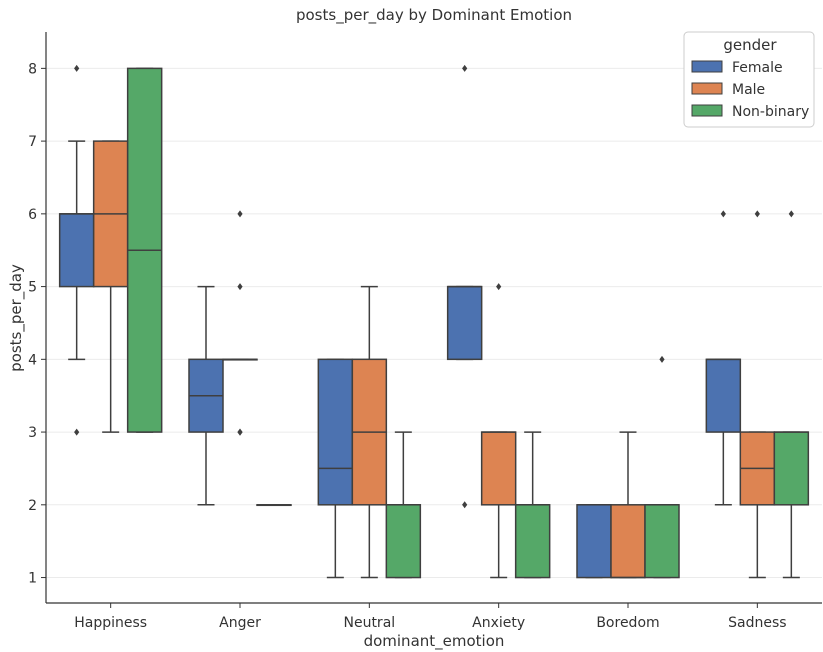 The image size is (823, 652). Describe the element at coordinates (144, 250) in the screenshot. I see `box-group-non-binary-happiness` at that location.